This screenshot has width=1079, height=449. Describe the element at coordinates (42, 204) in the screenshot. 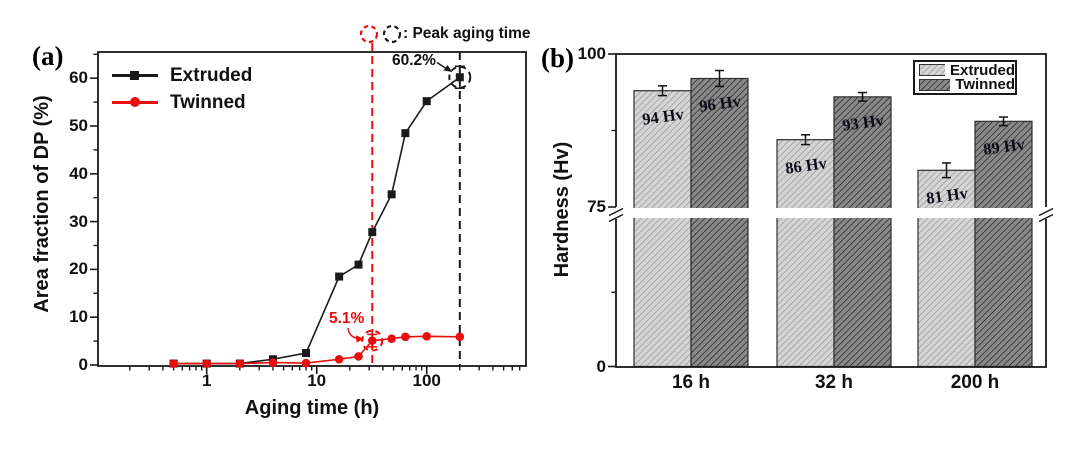

I see `panel-a-y-axis-title: Area fraction of DP (%)` at that location.